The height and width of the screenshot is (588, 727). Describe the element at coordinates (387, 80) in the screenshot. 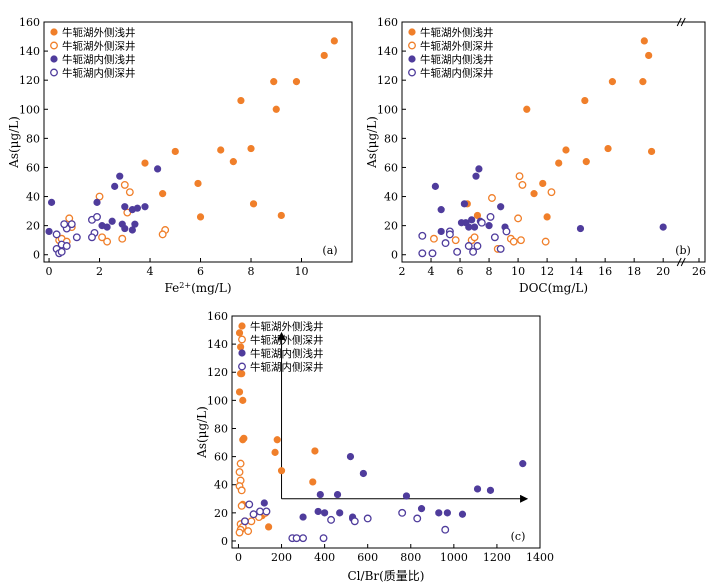

I see `y-tick-label: 120` at that location.